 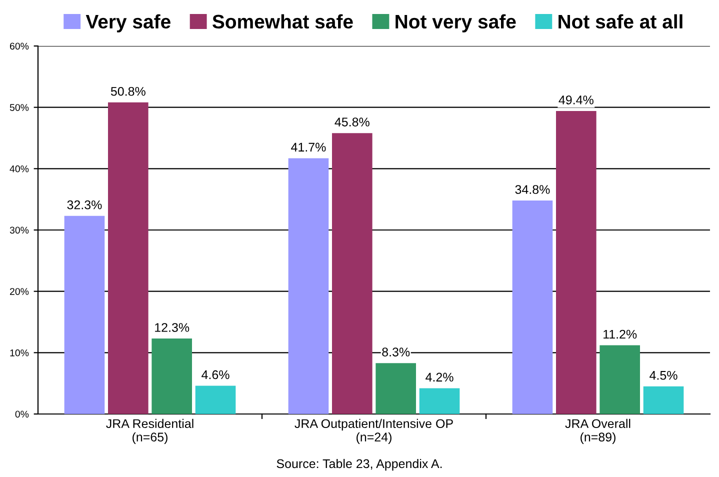 I want to click on x-tick-label: JRA Residential (n=65), so click(x=150, y=431).